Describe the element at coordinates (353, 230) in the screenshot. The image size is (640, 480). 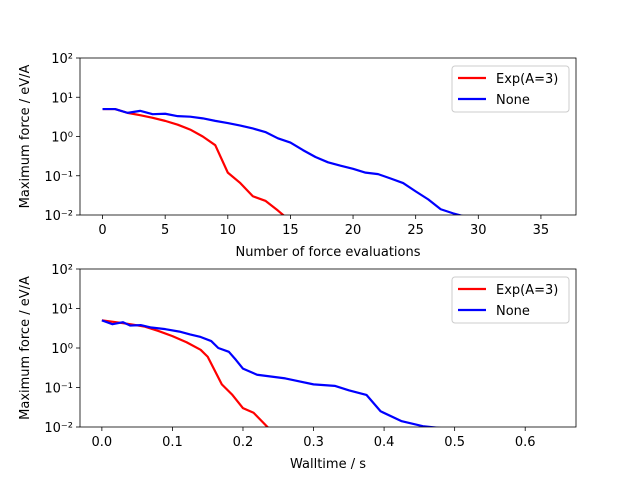
I see `x-tick-label: 20` at that location.